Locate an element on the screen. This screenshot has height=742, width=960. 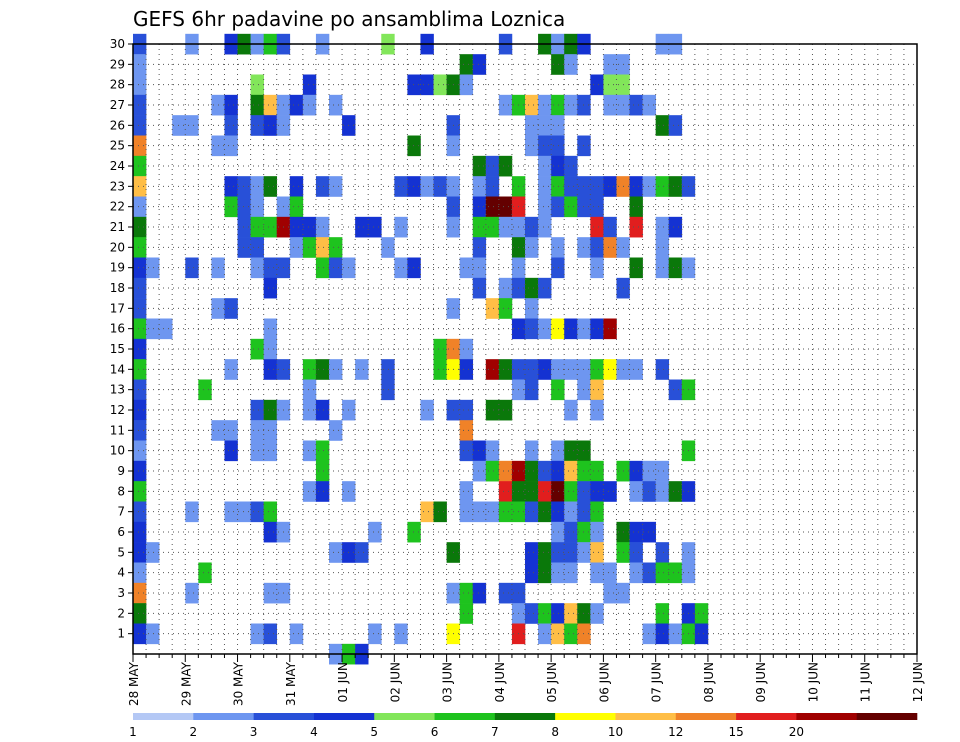
cell-m7-t26 is located at coordinates (479, 512).